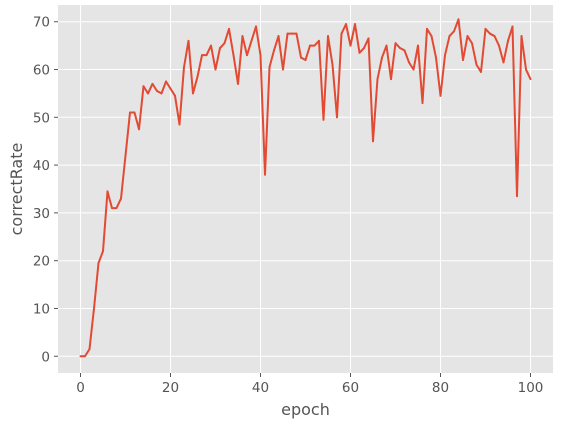  Describe the element at coordinates (260, 388) in the screenshot. I see `x-tick-label: 40` at that location.